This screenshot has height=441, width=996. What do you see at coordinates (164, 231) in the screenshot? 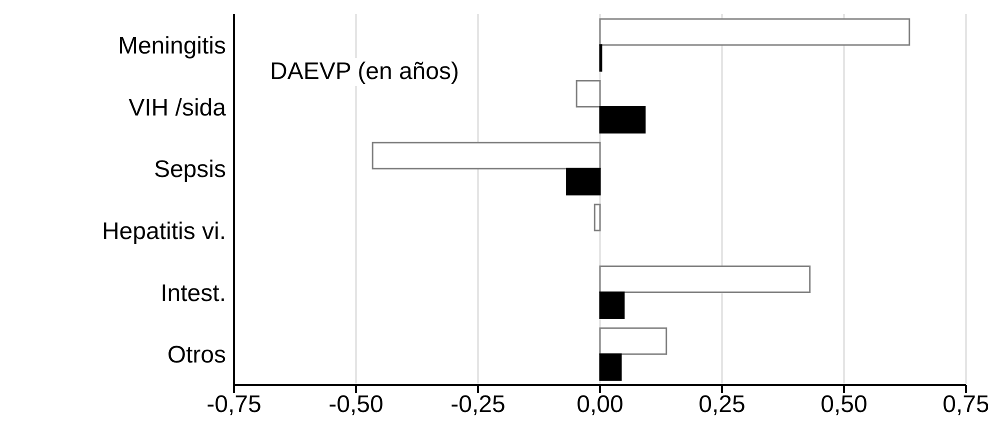
I see `y-tick-label: Hepatitis vi.` at bounding box center [164, 231].